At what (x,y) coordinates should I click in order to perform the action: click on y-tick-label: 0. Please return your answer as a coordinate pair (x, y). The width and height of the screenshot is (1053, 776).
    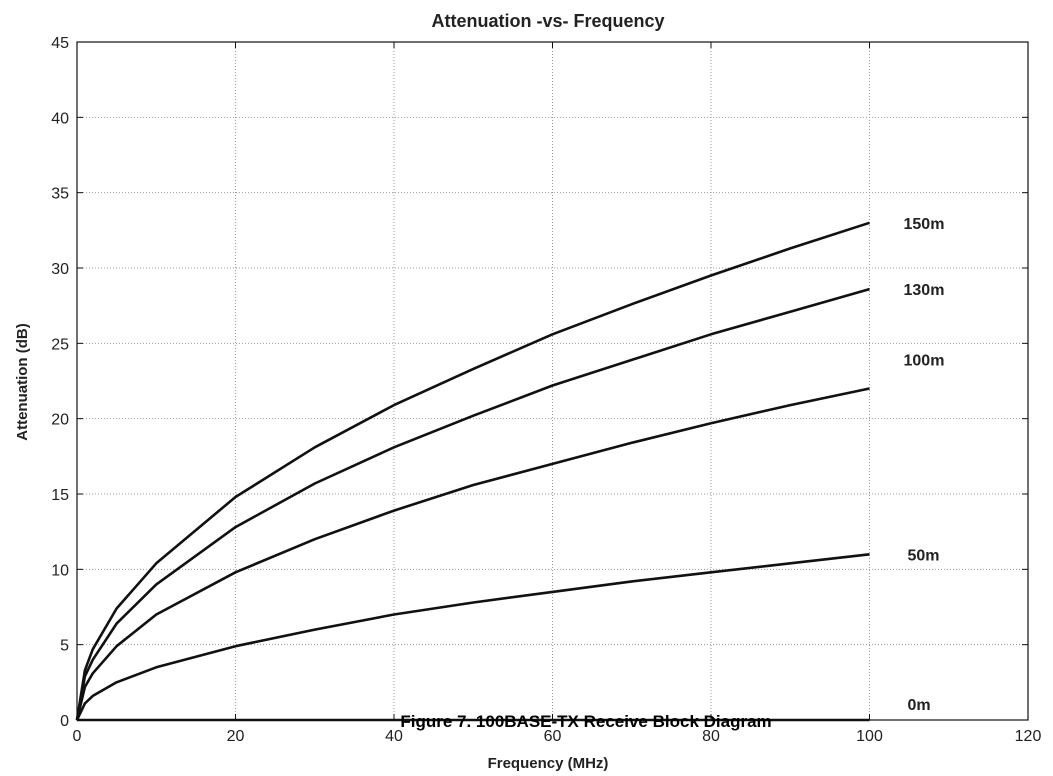
    Looking at the image, I should click on (64, 721).